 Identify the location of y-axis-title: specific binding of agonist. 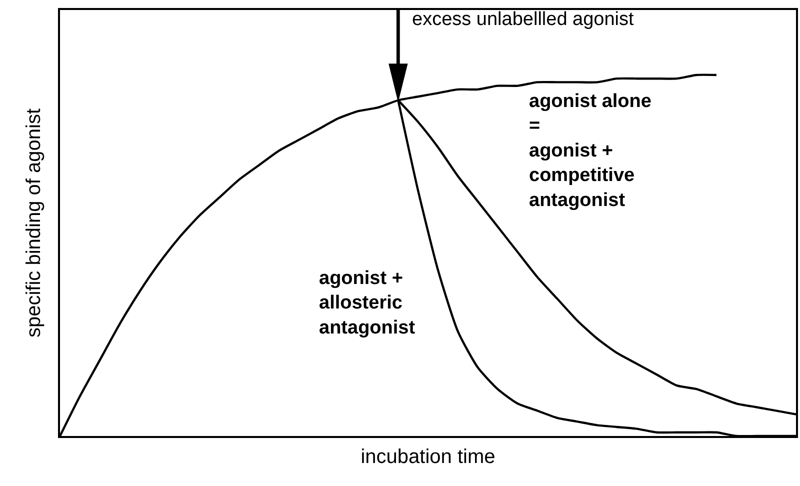
(34, 223).